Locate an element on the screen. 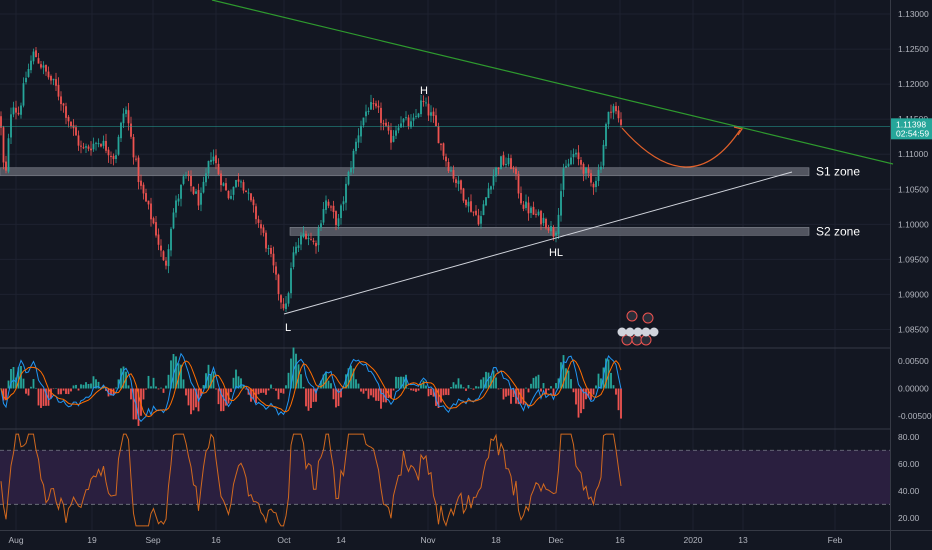  projection-curve is located at coordinates (681, 147).